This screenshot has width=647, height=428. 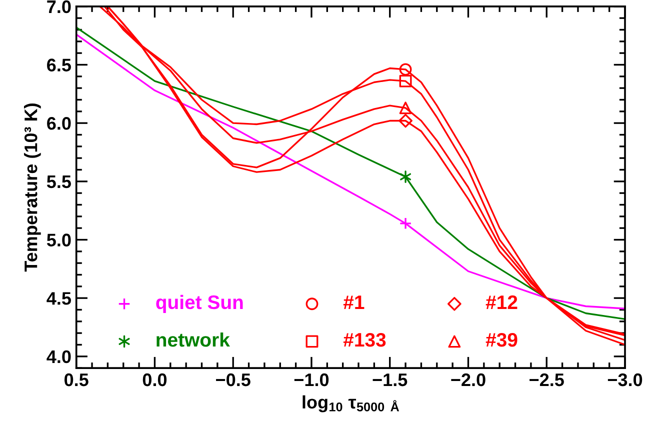 I want to click on legend-label: #133, so click(x=364, y=339).